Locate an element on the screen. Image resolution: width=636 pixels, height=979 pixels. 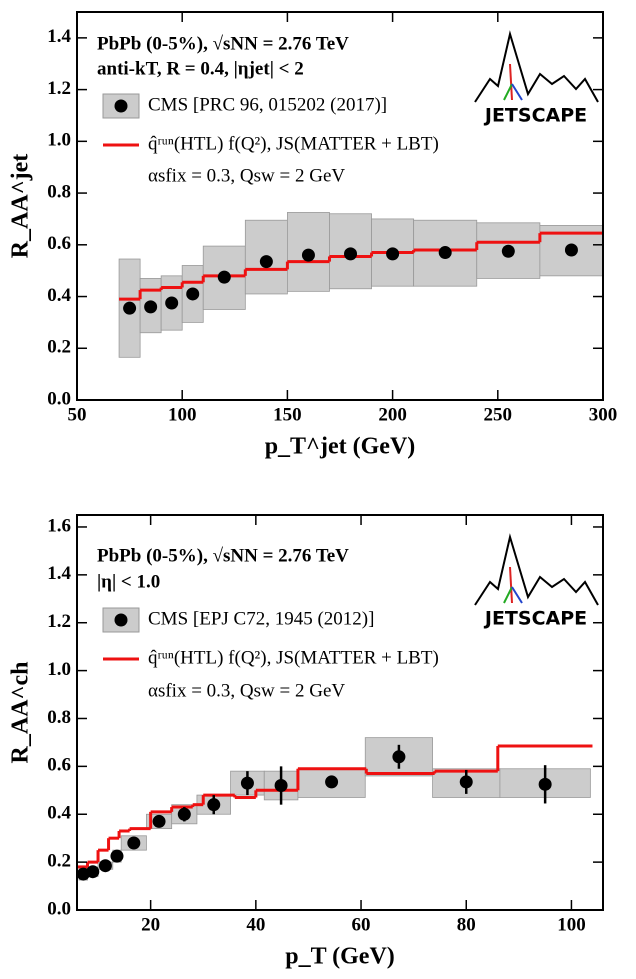
x-tick-label: 20 is located at coordinates (150, 924).